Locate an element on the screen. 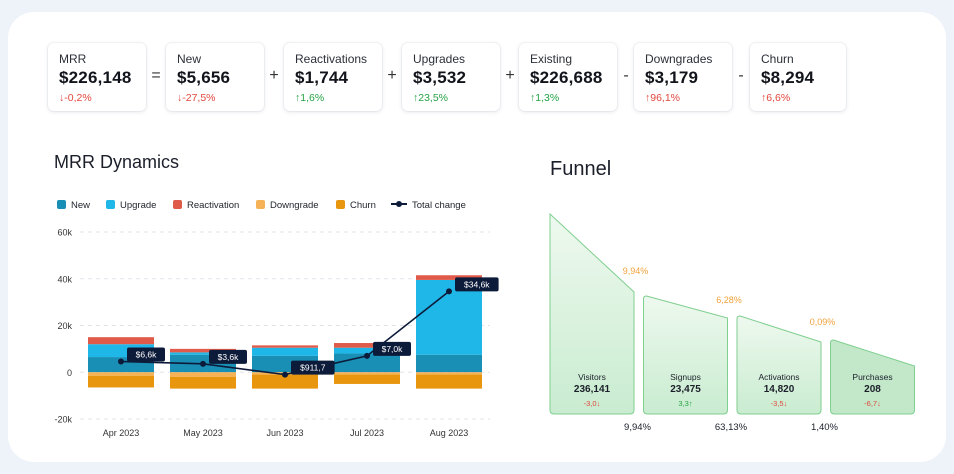 The image size is (954, 474). data-label-text: $911,7 is located at coordinates (313, 368).